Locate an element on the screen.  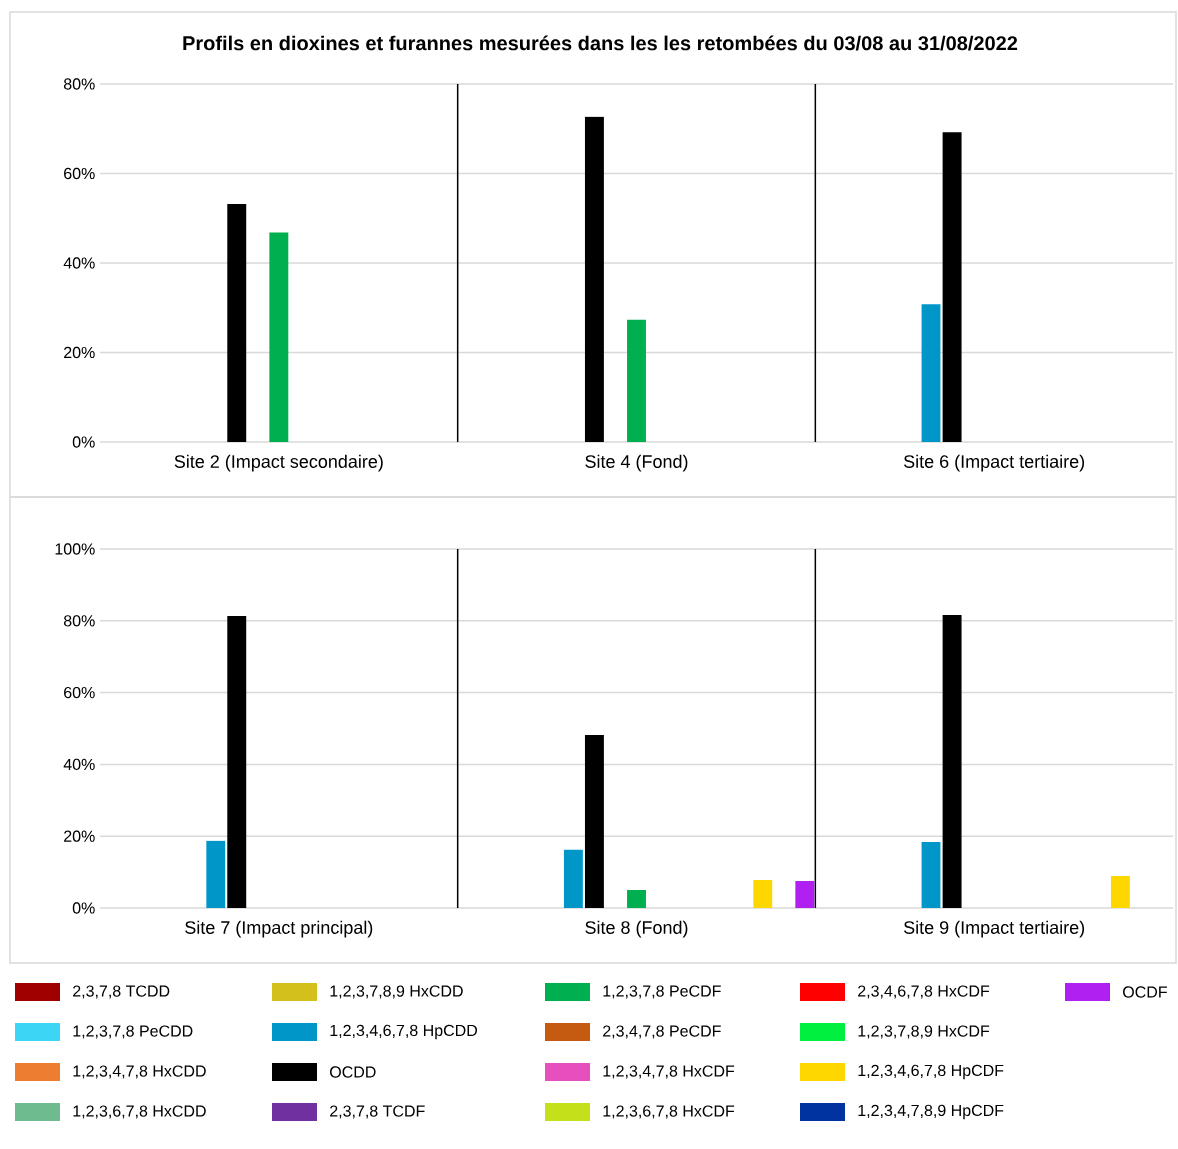
legend-label: 1,2,3,6,7,8 HxCDD is located at coordinates (139, 1112).